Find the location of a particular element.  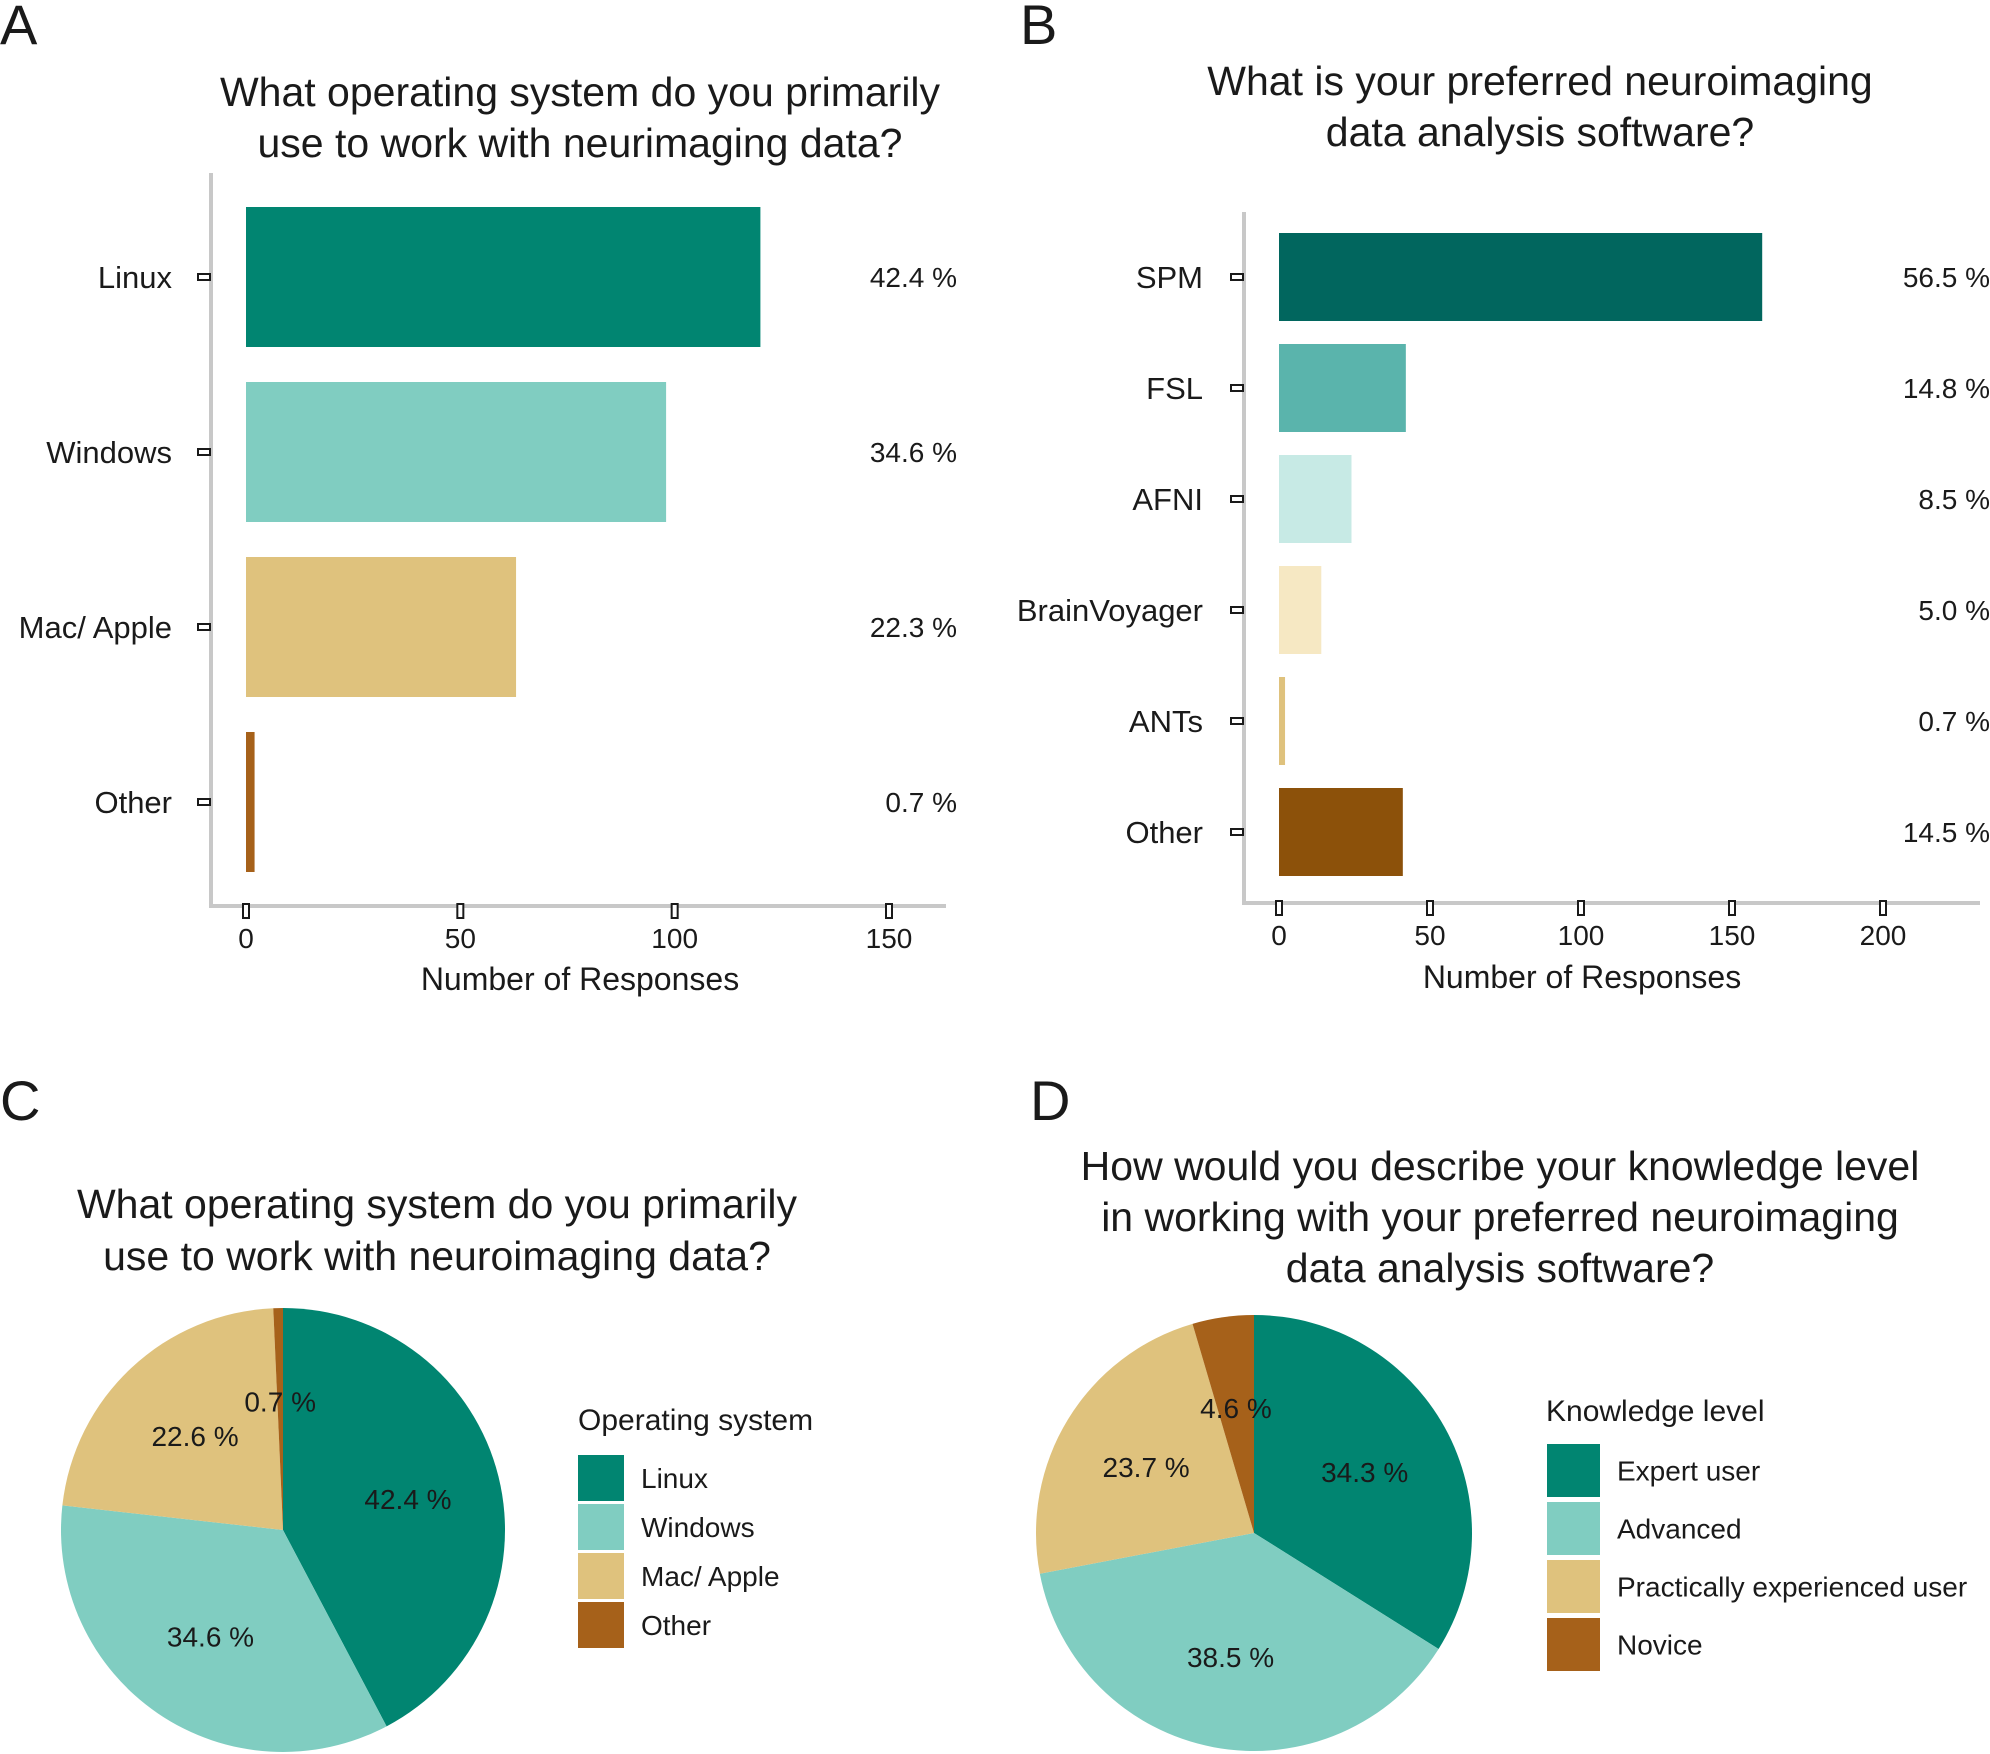

panel-b-y-tick-mark-spm is located at coordinates (1237, 277).